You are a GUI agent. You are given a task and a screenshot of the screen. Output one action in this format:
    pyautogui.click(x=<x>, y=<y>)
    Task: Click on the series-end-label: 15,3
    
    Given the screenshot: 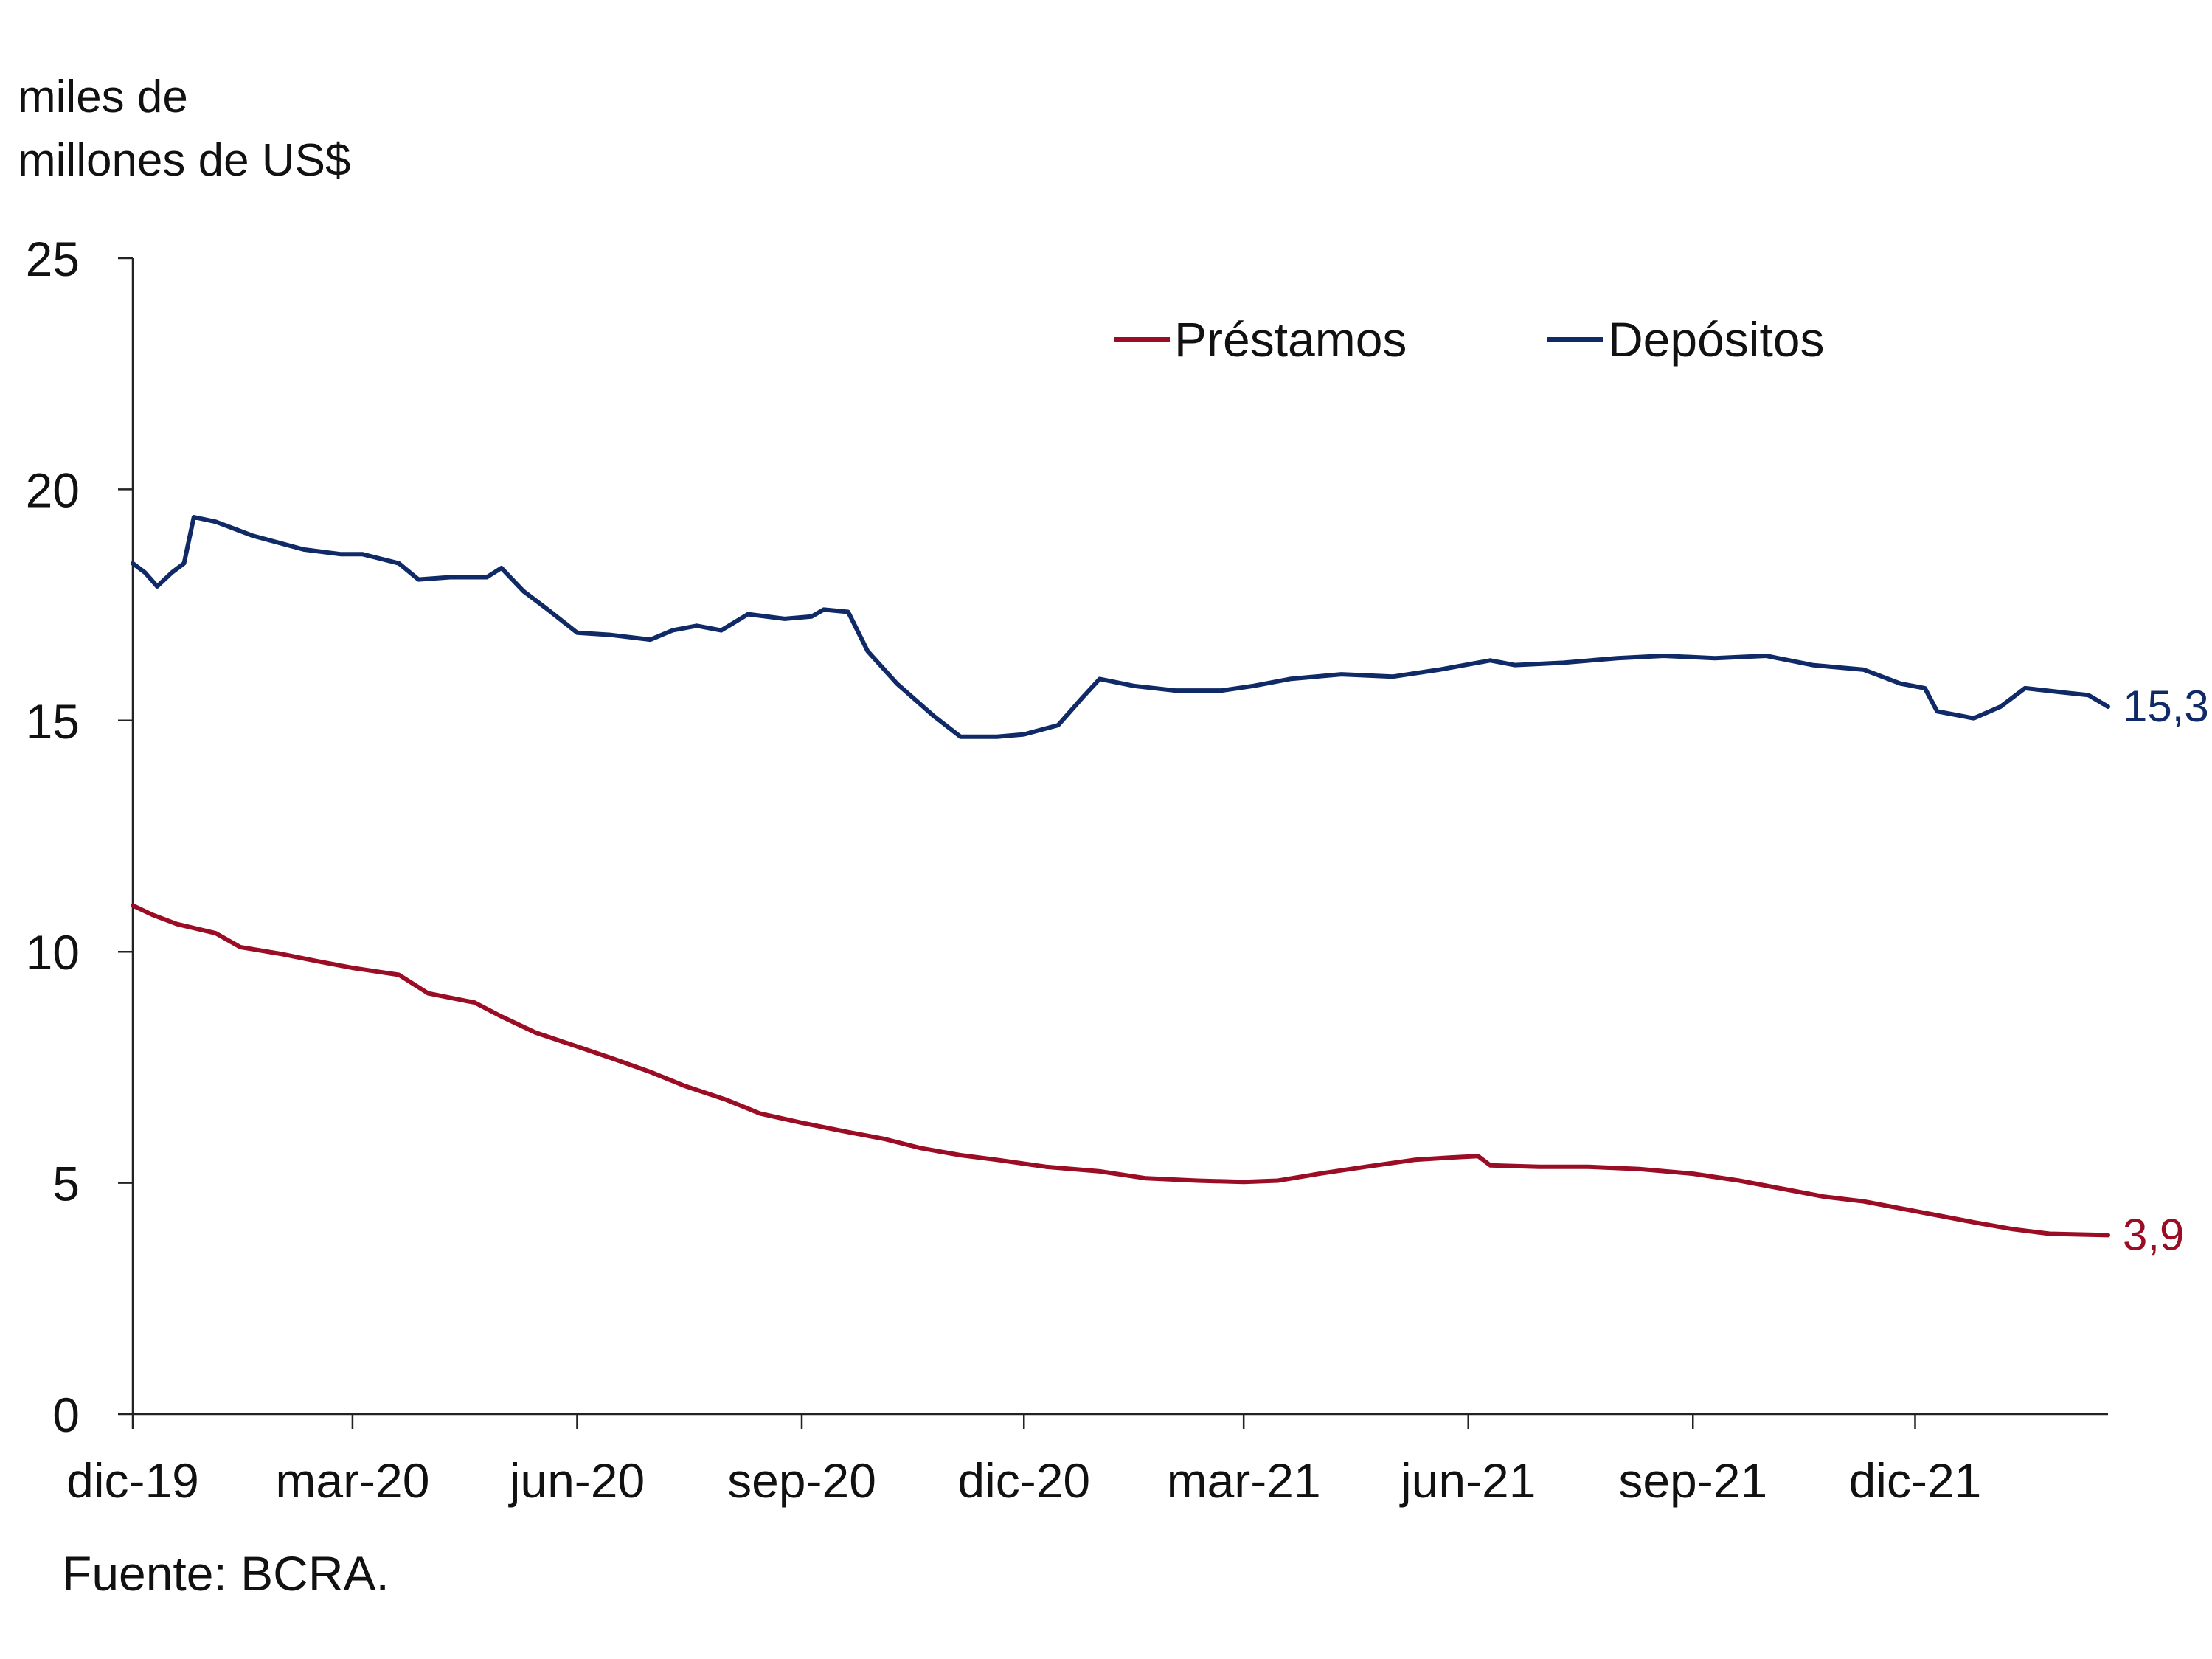 What is the action you would take?
    pyautogui.click(x=2166, y=707)
    